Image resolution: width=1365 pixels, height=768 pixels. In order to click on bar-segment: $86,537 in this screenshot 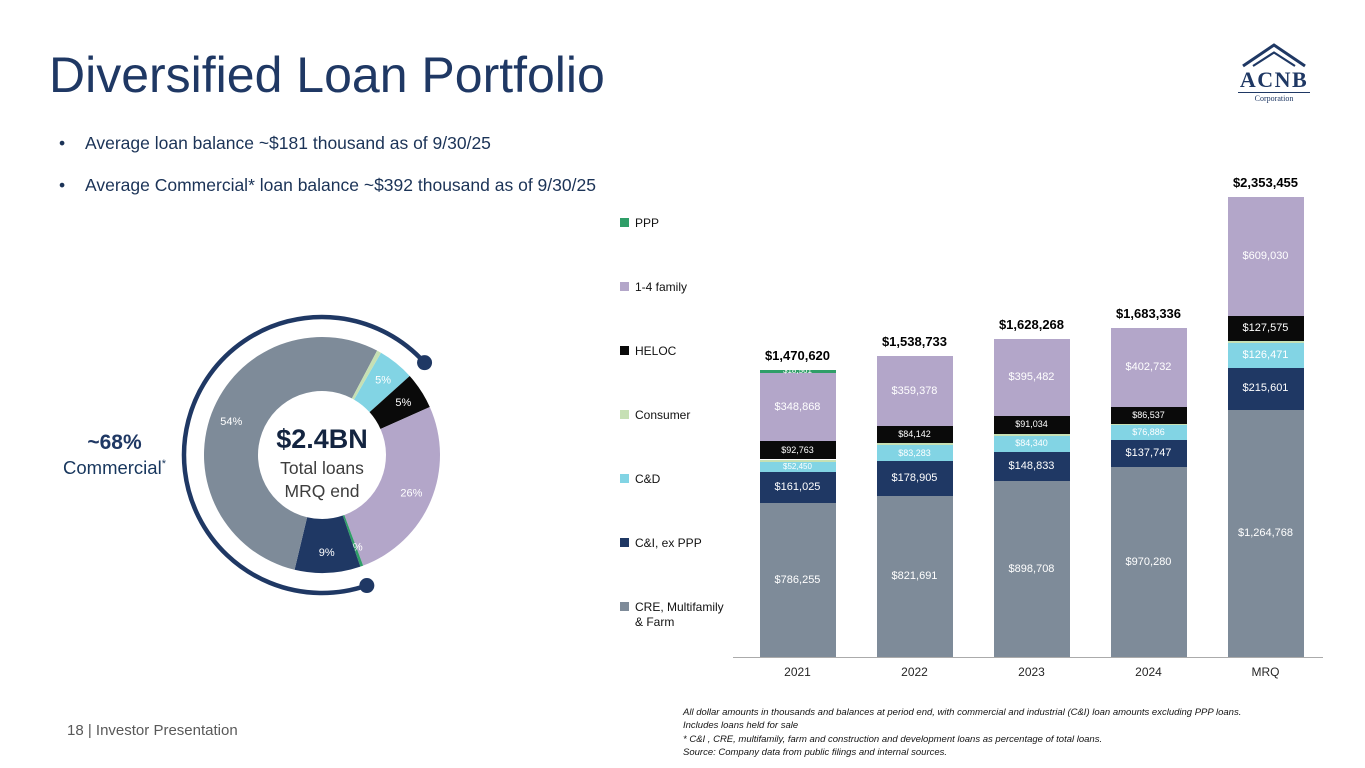, I will do `click(1148, 415)`.